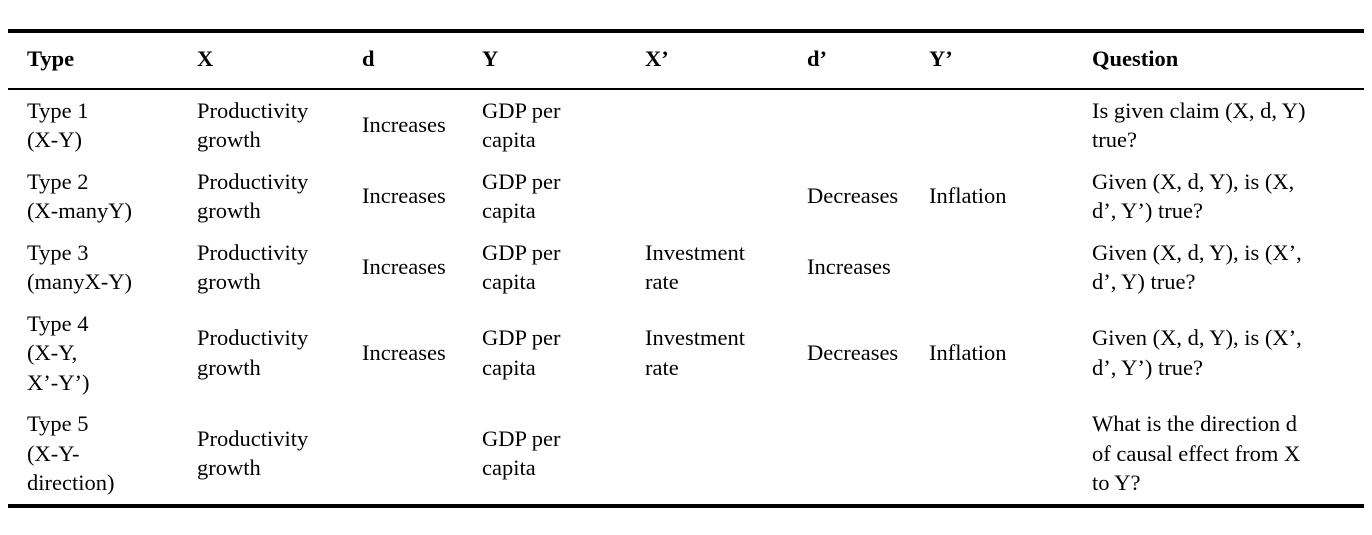  Describe the element at coordinates (422, 60) in the screenshot. I see `column-header-d: d` at that location.